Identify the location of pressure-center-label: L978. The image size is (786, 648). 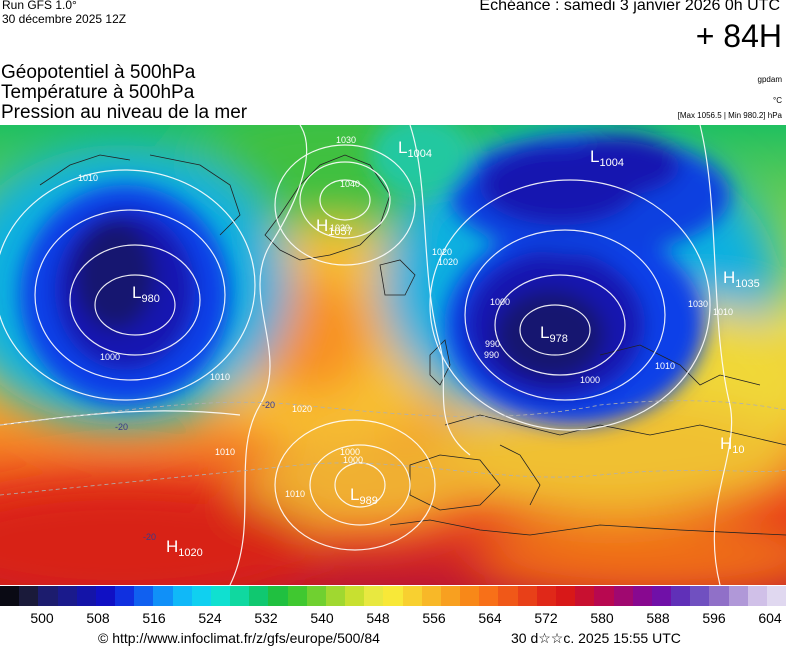
(554, 334).